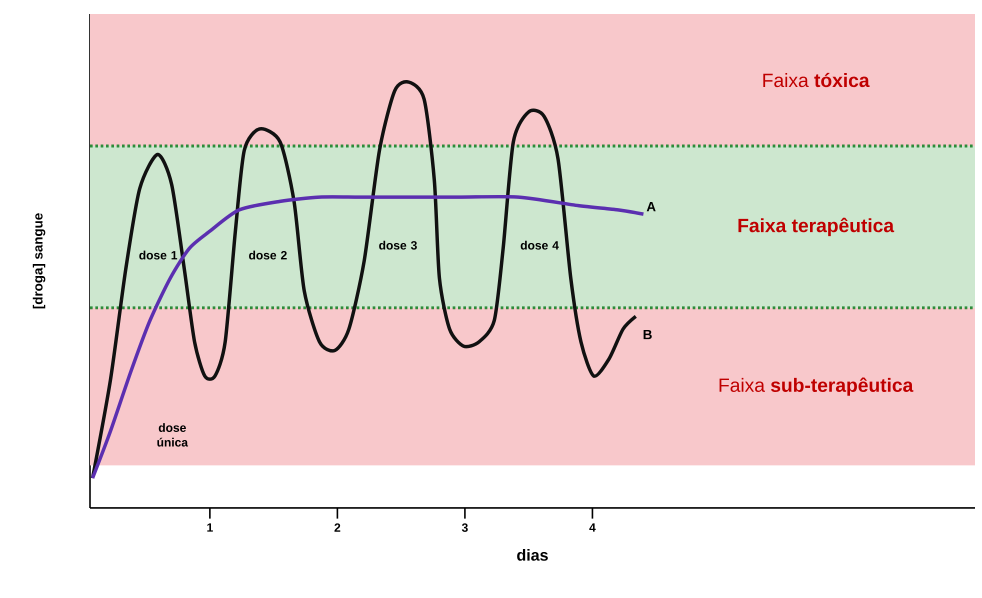 This screenshot has width=982, height=598. Describe the element at coordinates (817, 386) in the screenshot. I see `band-label: Faixa sub-terapêutica` at that location.